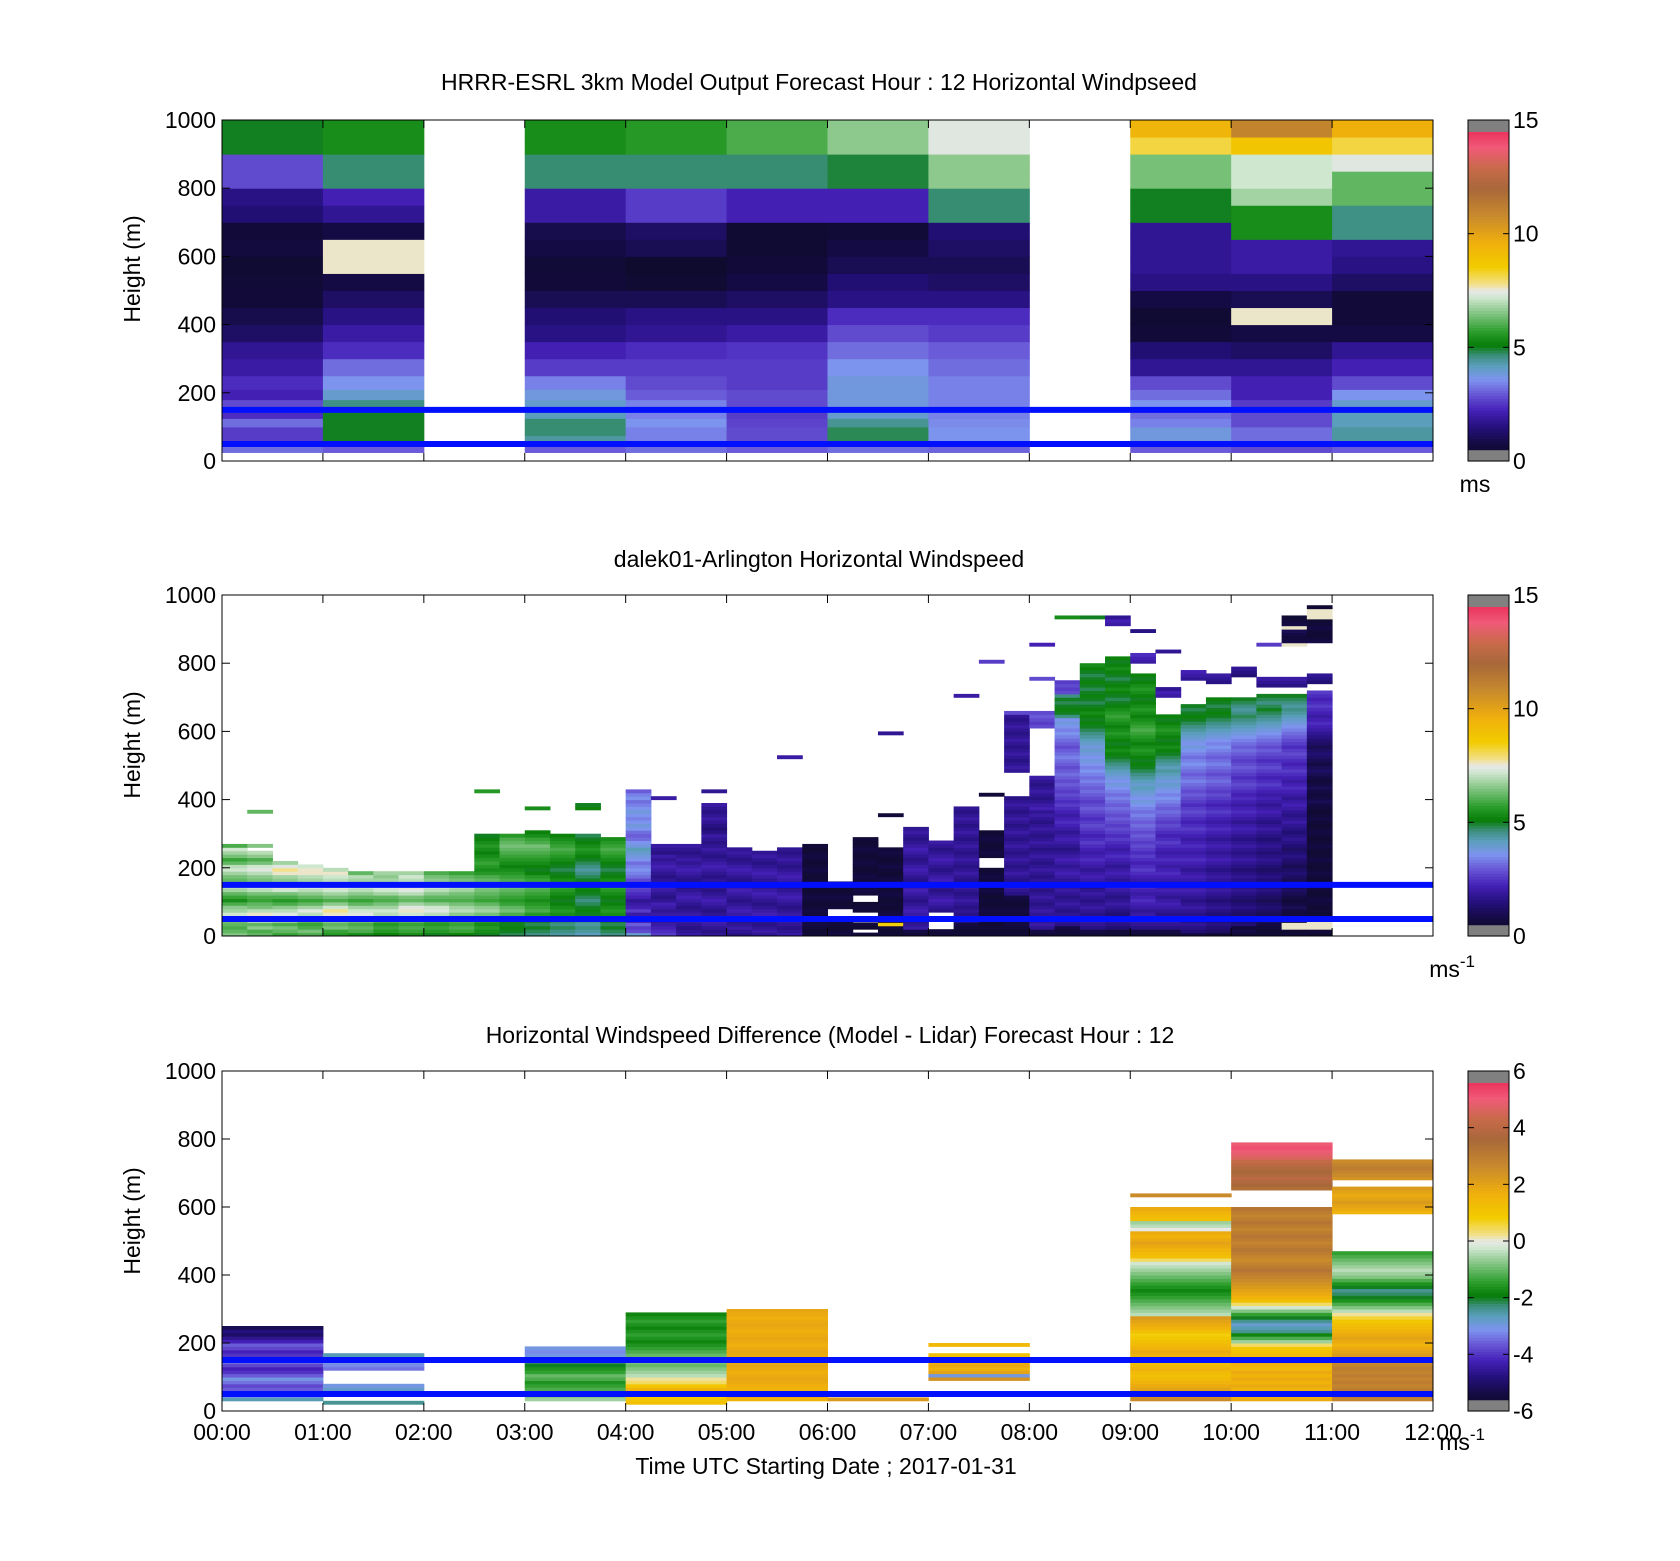 This screenshot has height=1561, width=1680. I want to click on colorbar-frame, so click(1488, 290).